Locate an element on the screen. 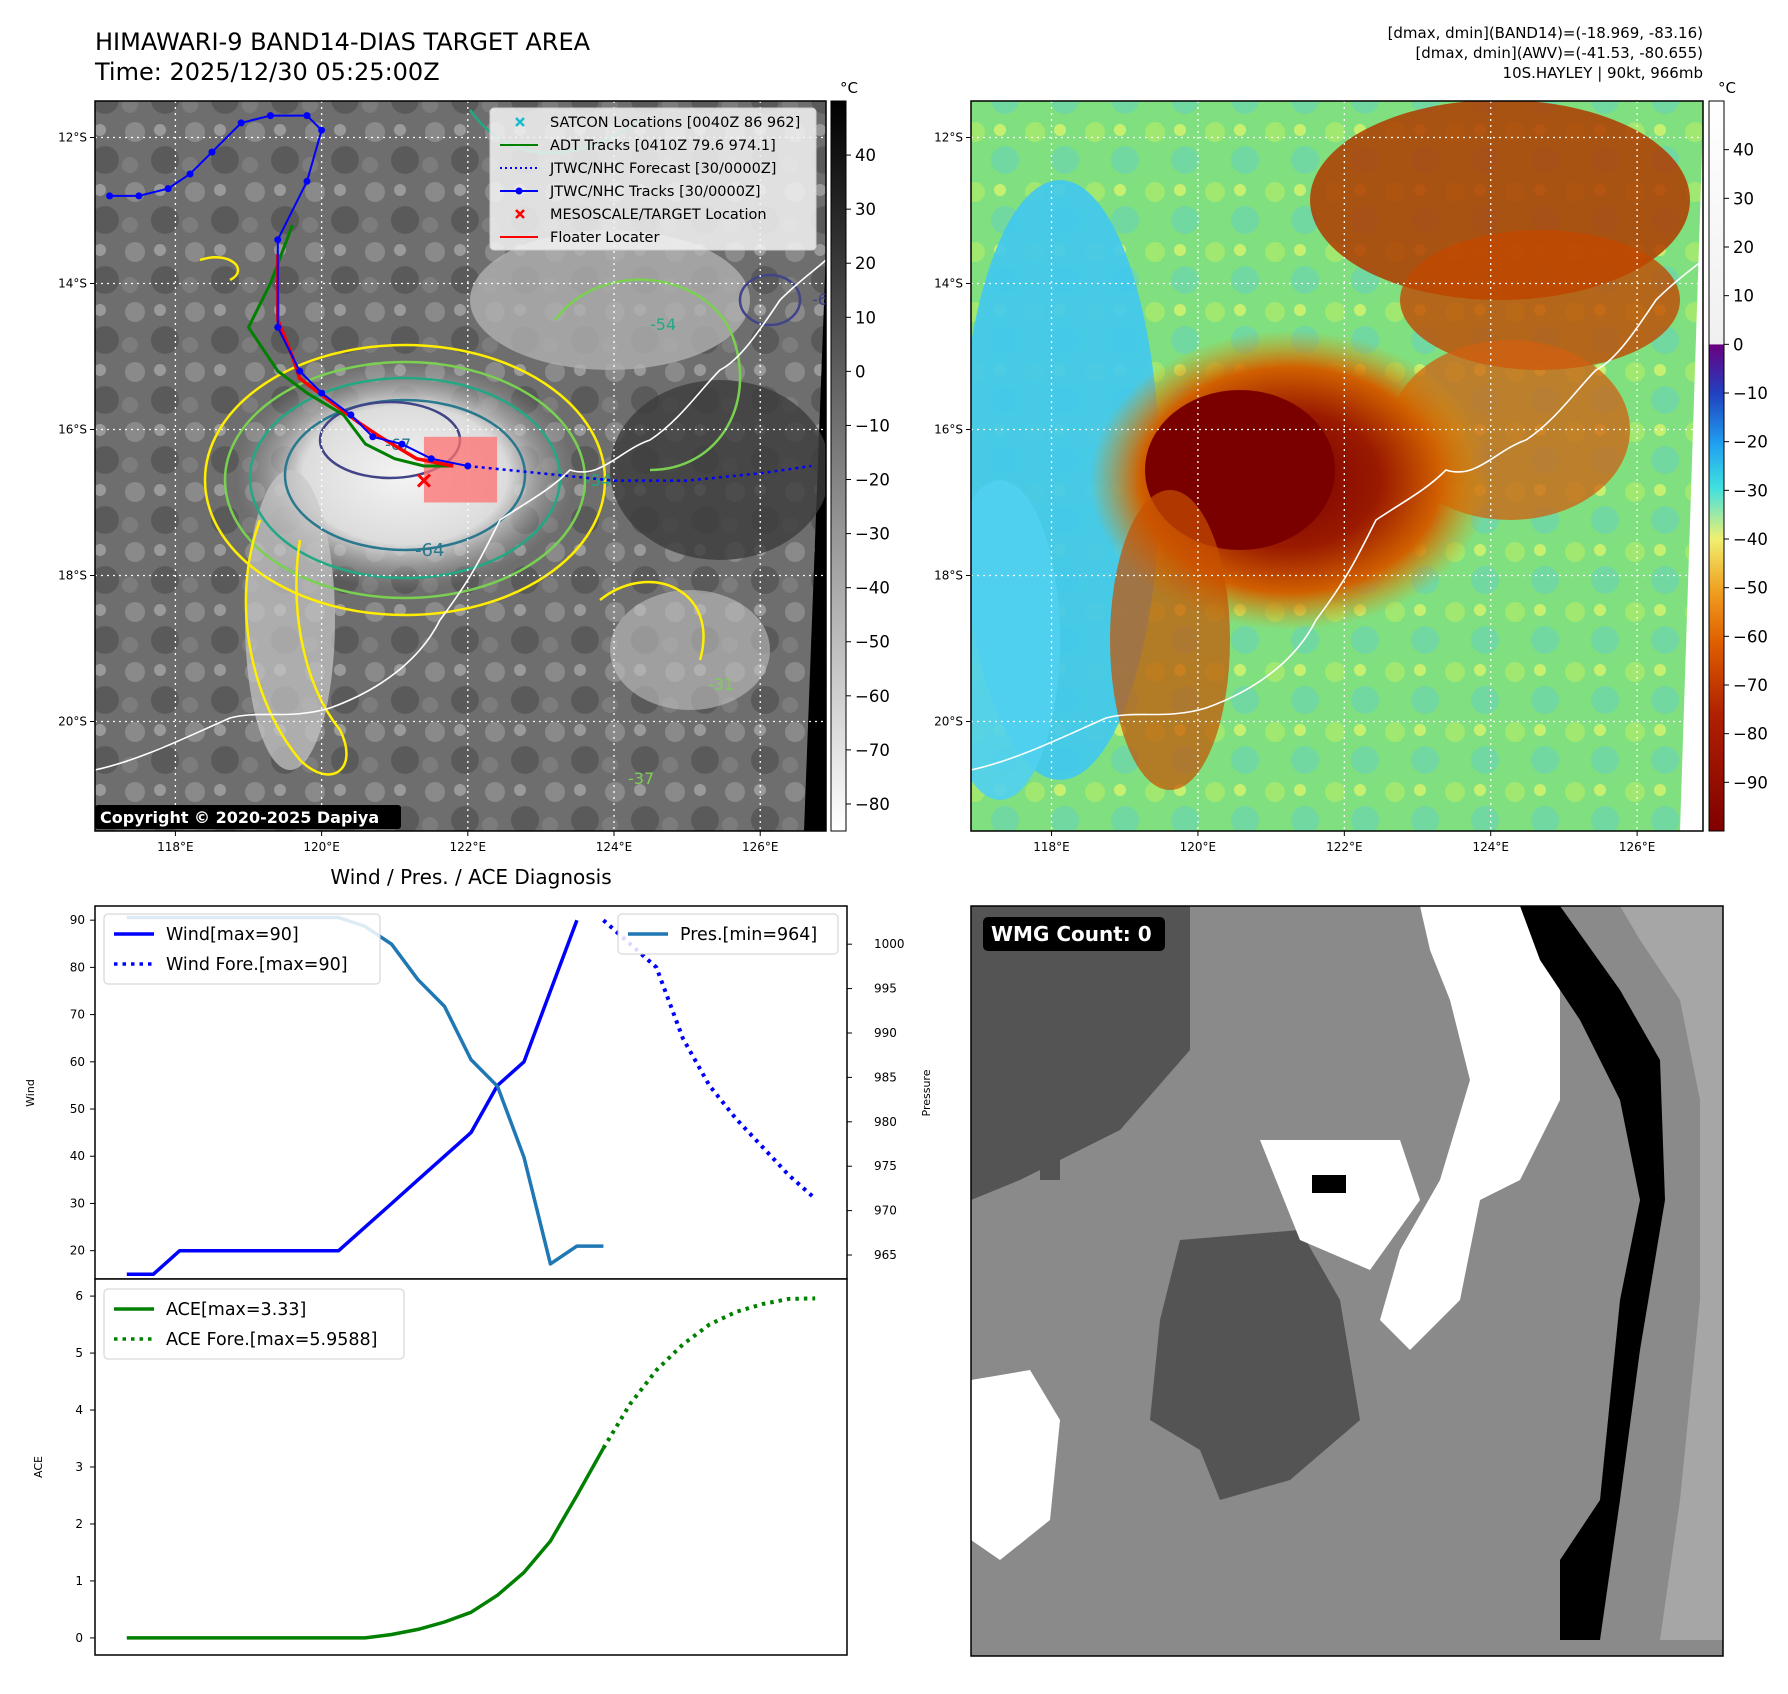 The image size is (1788, 1694). wmg-count-label: WMG Count: 0 is located at coordinates (1071, 934).